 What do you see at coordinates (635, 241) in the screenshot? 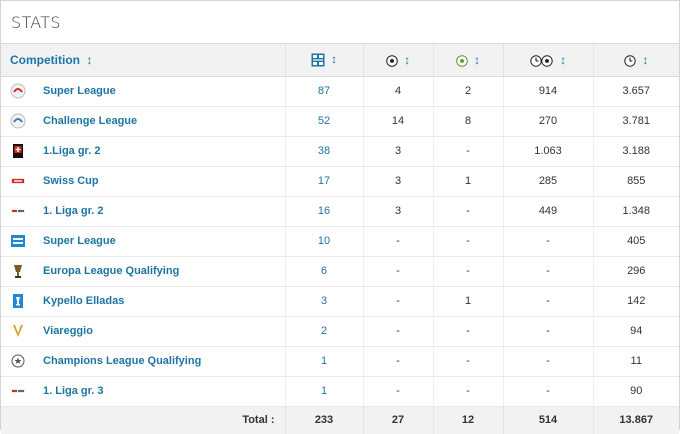
I see `minutes-played-value: 405` at bounding box center [635, 241].